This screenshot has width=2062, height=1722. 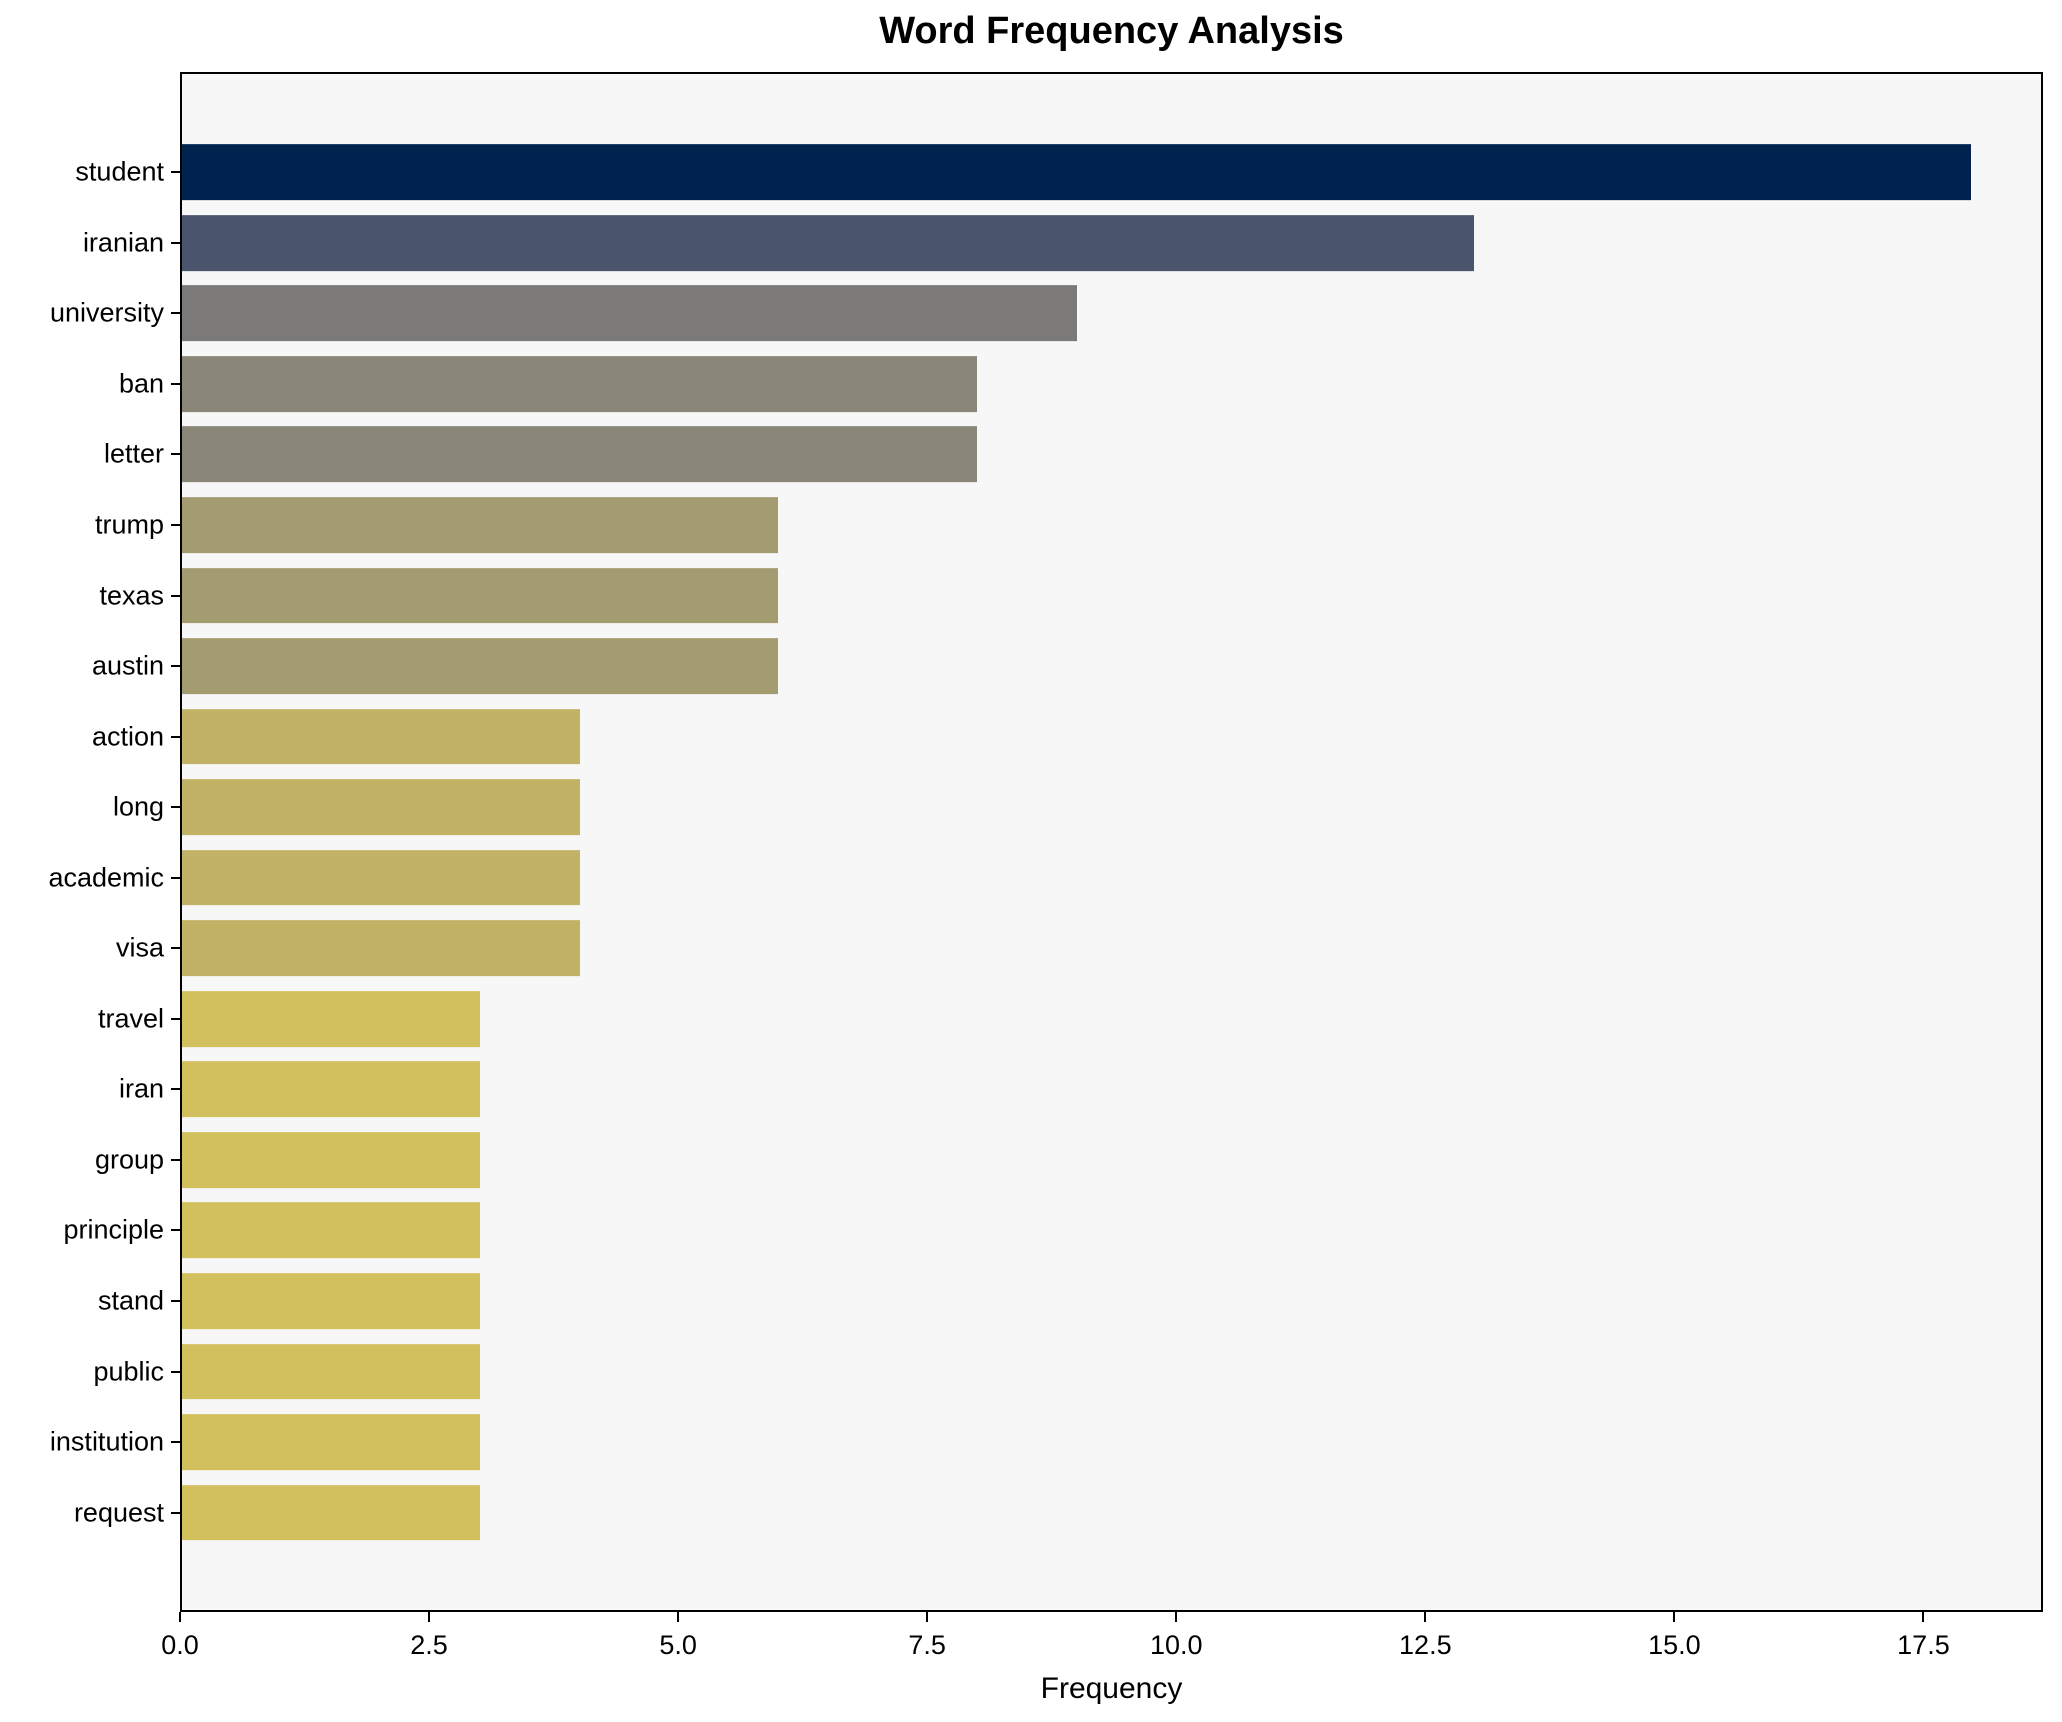 What do you see at coordinates (1111, 31) in the screenshot?
I see `chart-title: Word Frequency Analysis` at bounding box center [1111, 31].